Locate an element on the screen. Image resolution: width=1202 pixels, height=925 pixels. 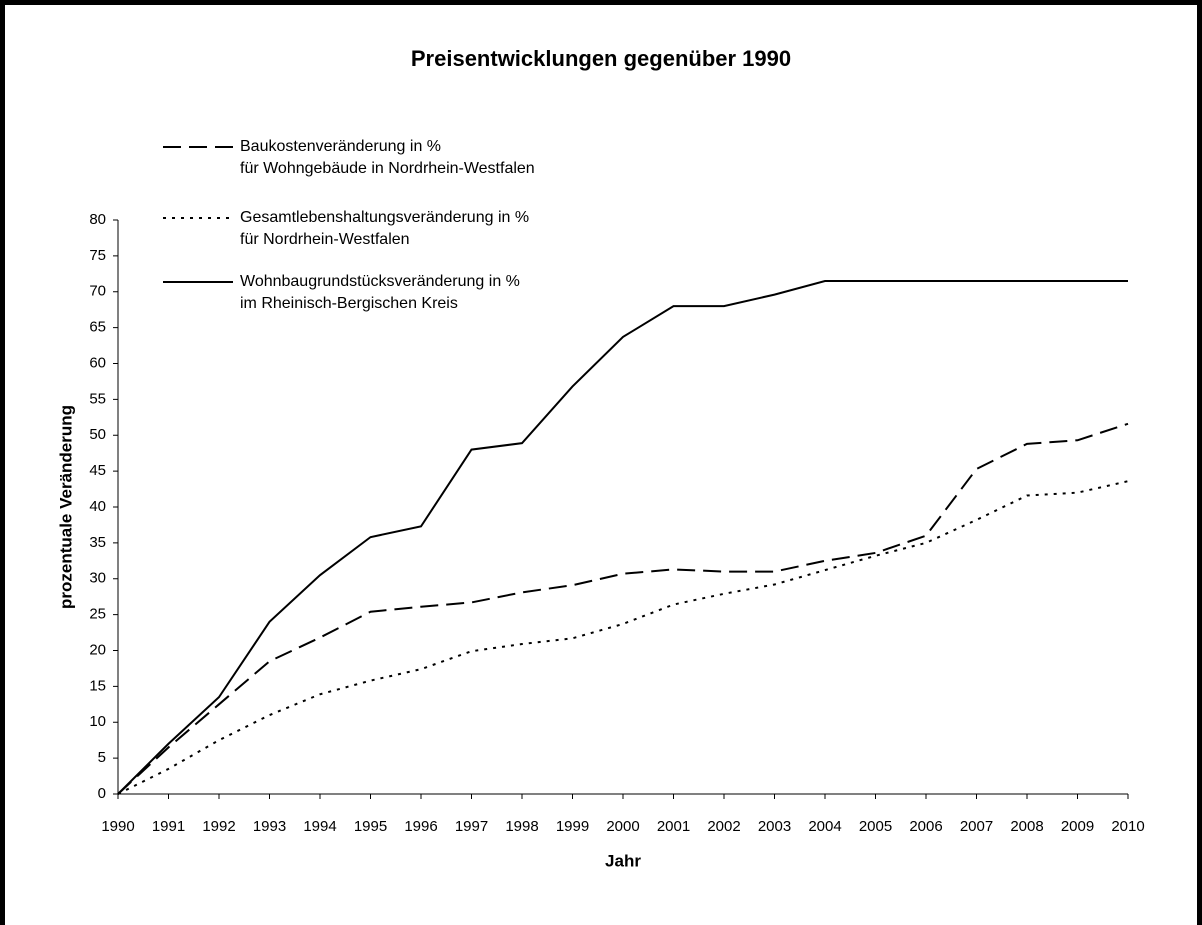
x-tick-label: 2002 is located at coordinates (723, 826).